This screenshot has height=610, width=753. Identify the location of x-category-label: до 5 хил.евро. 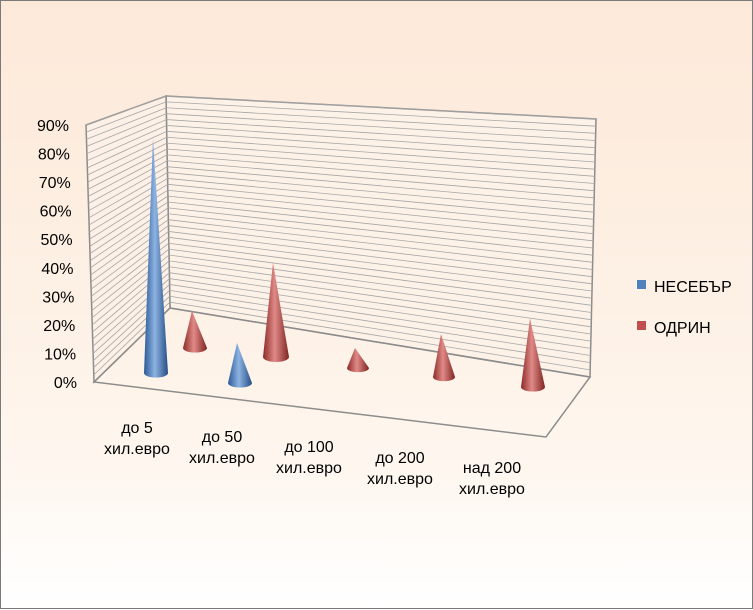
(137, 439).